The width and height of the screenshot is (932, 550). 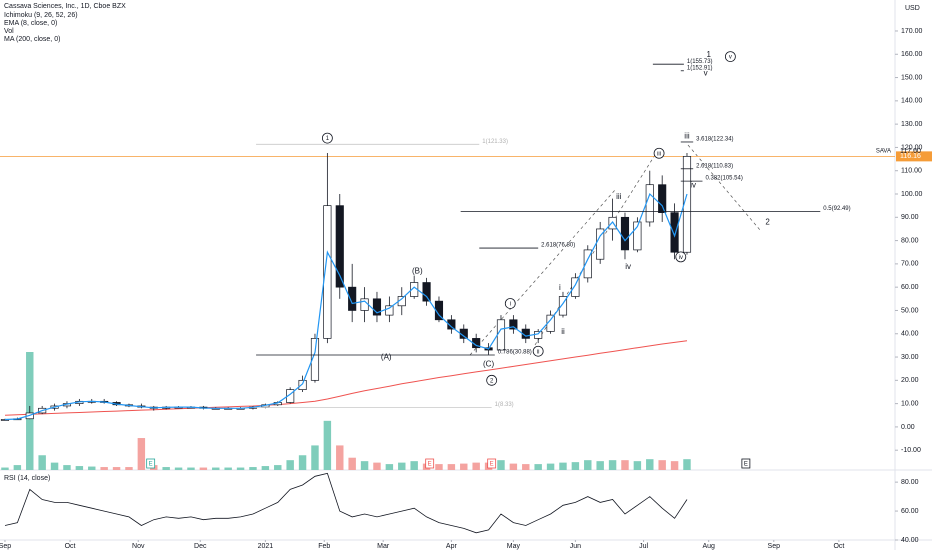 What do you see at coordinates (706, 73) in the screenshot?
I see `wave-label: v` at bounding box center [706, 73].